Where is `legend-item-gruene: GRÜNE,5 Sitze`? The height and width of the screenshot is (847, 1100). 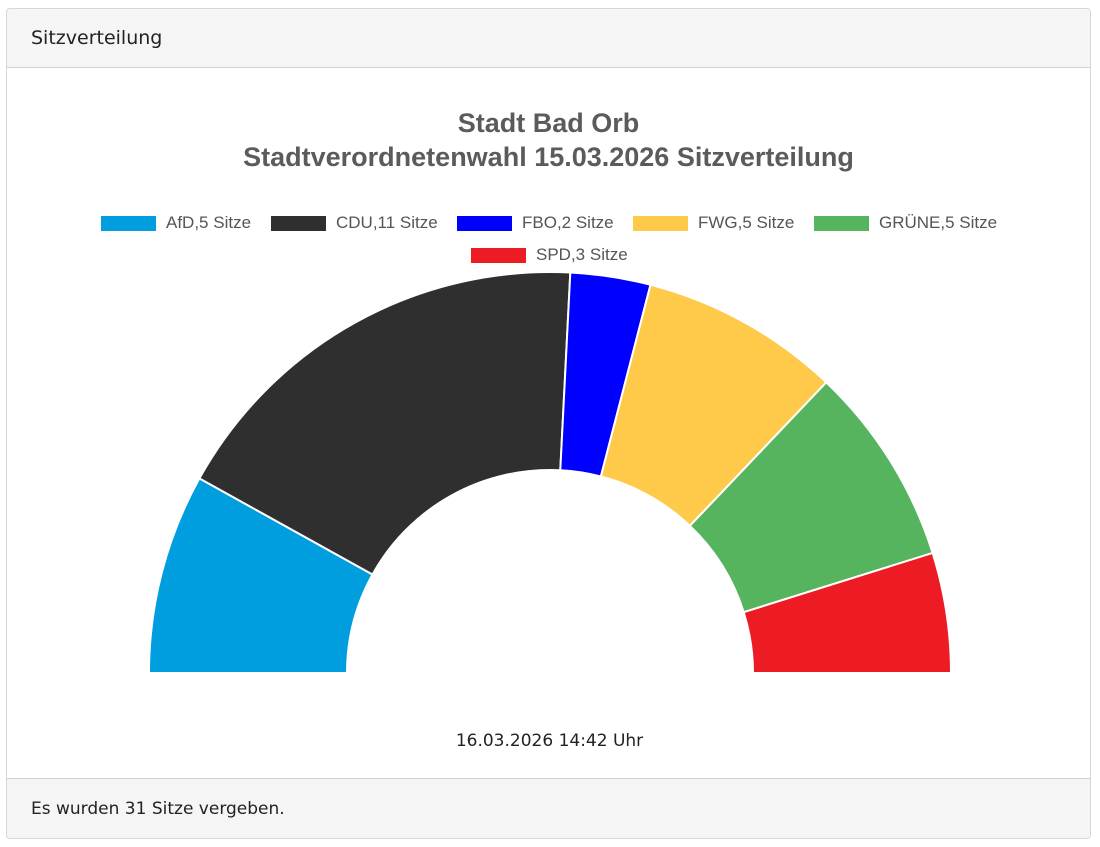
legend-item-gruene: GRÜNE,5 Sitze is located at coordinates (905, 223).